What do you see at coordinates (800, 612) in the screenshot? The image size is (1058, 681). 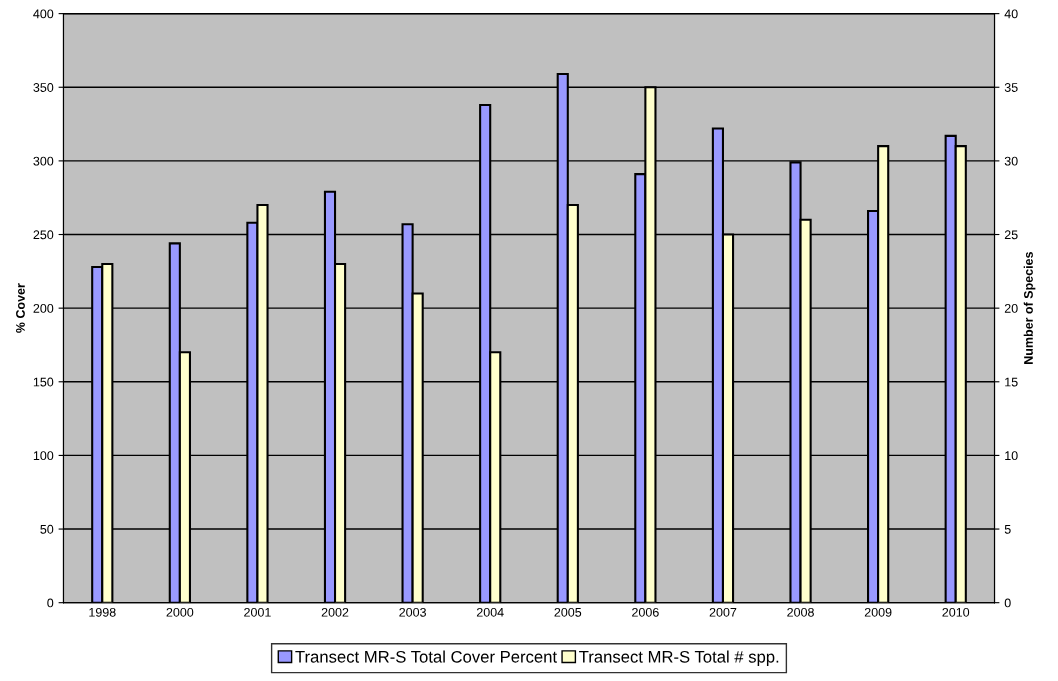 I see `x-tick-label: 2008` at bounding box center [800, 612].